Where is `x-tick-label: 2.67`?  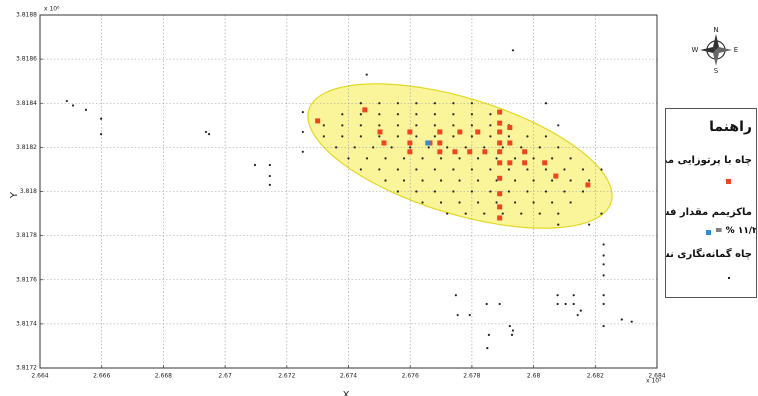 x-tick-label: 2.67 is located at coordinates (225, 376).